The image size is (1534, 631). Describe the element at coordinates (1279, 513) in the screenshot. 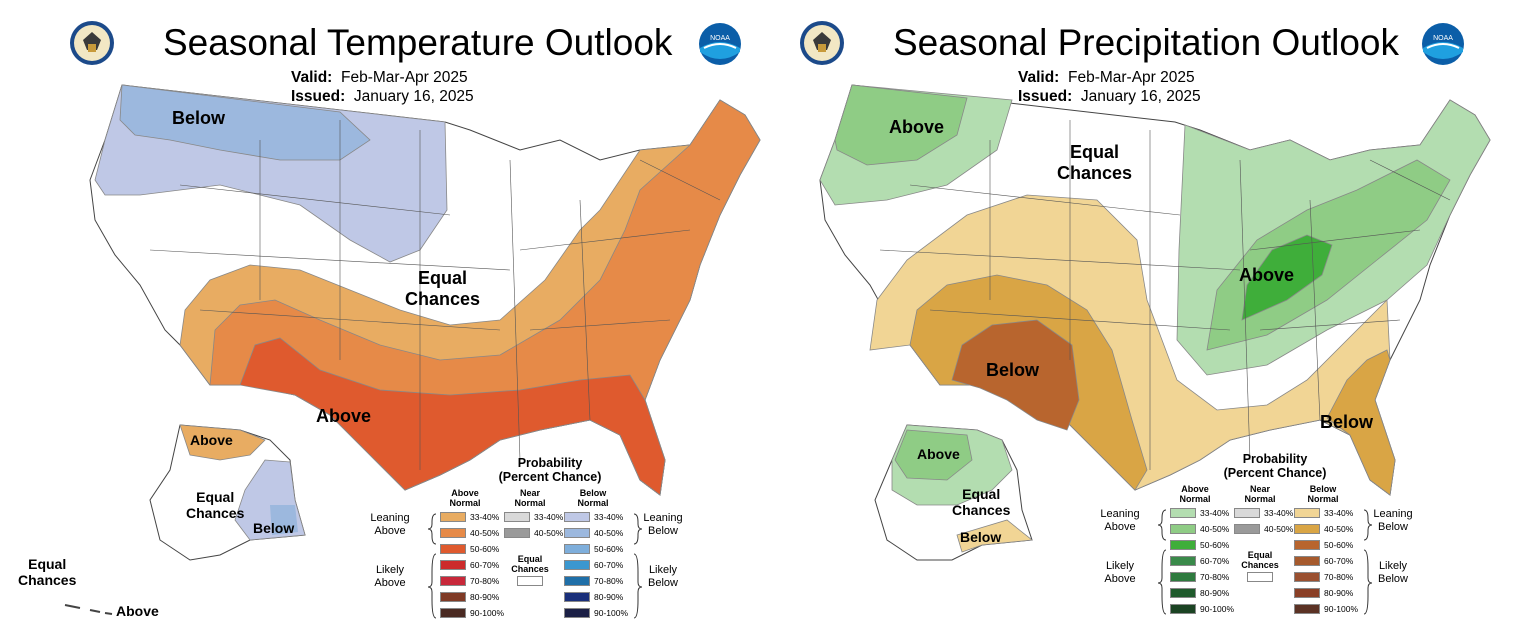

I see `legend-near-label: 33-40%` at that location.